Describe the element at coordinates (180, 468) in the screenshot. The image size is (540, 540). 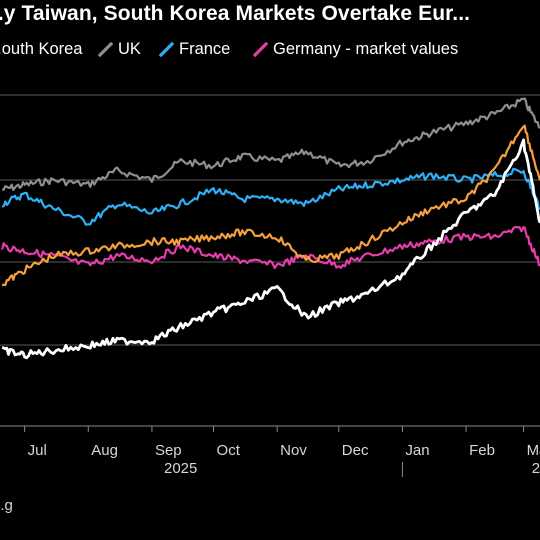
I see `x-year-label-2025: 2025` at that location.